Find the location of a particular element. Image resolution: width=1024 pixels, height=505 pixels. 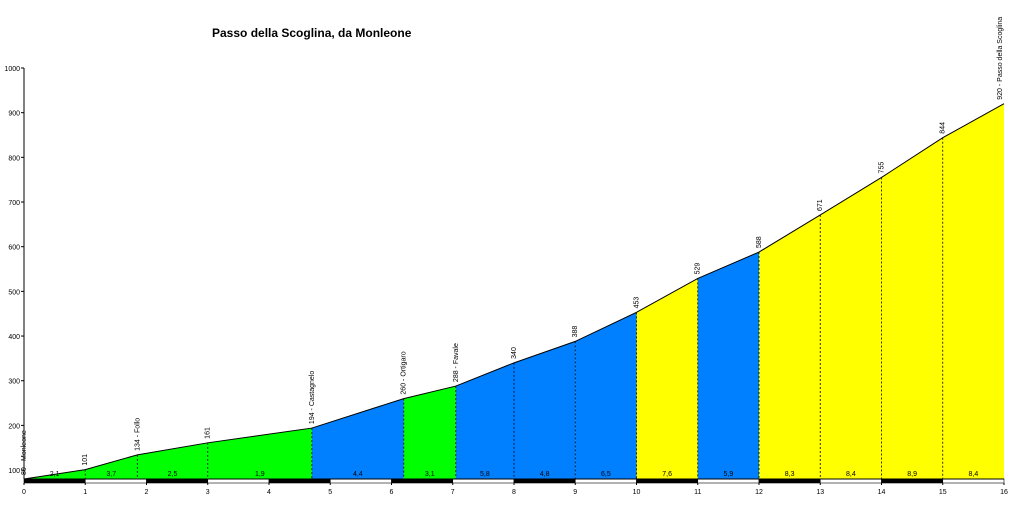

gradient-label: 7,6 is located at coordinates (667, 474).